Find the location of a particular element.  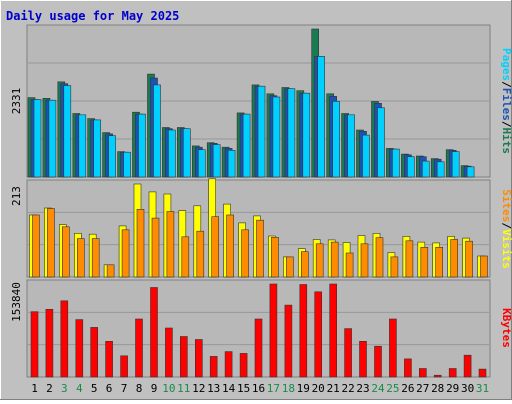

x-tick-label-day-31: 31 is located at coordinates (482, 388).